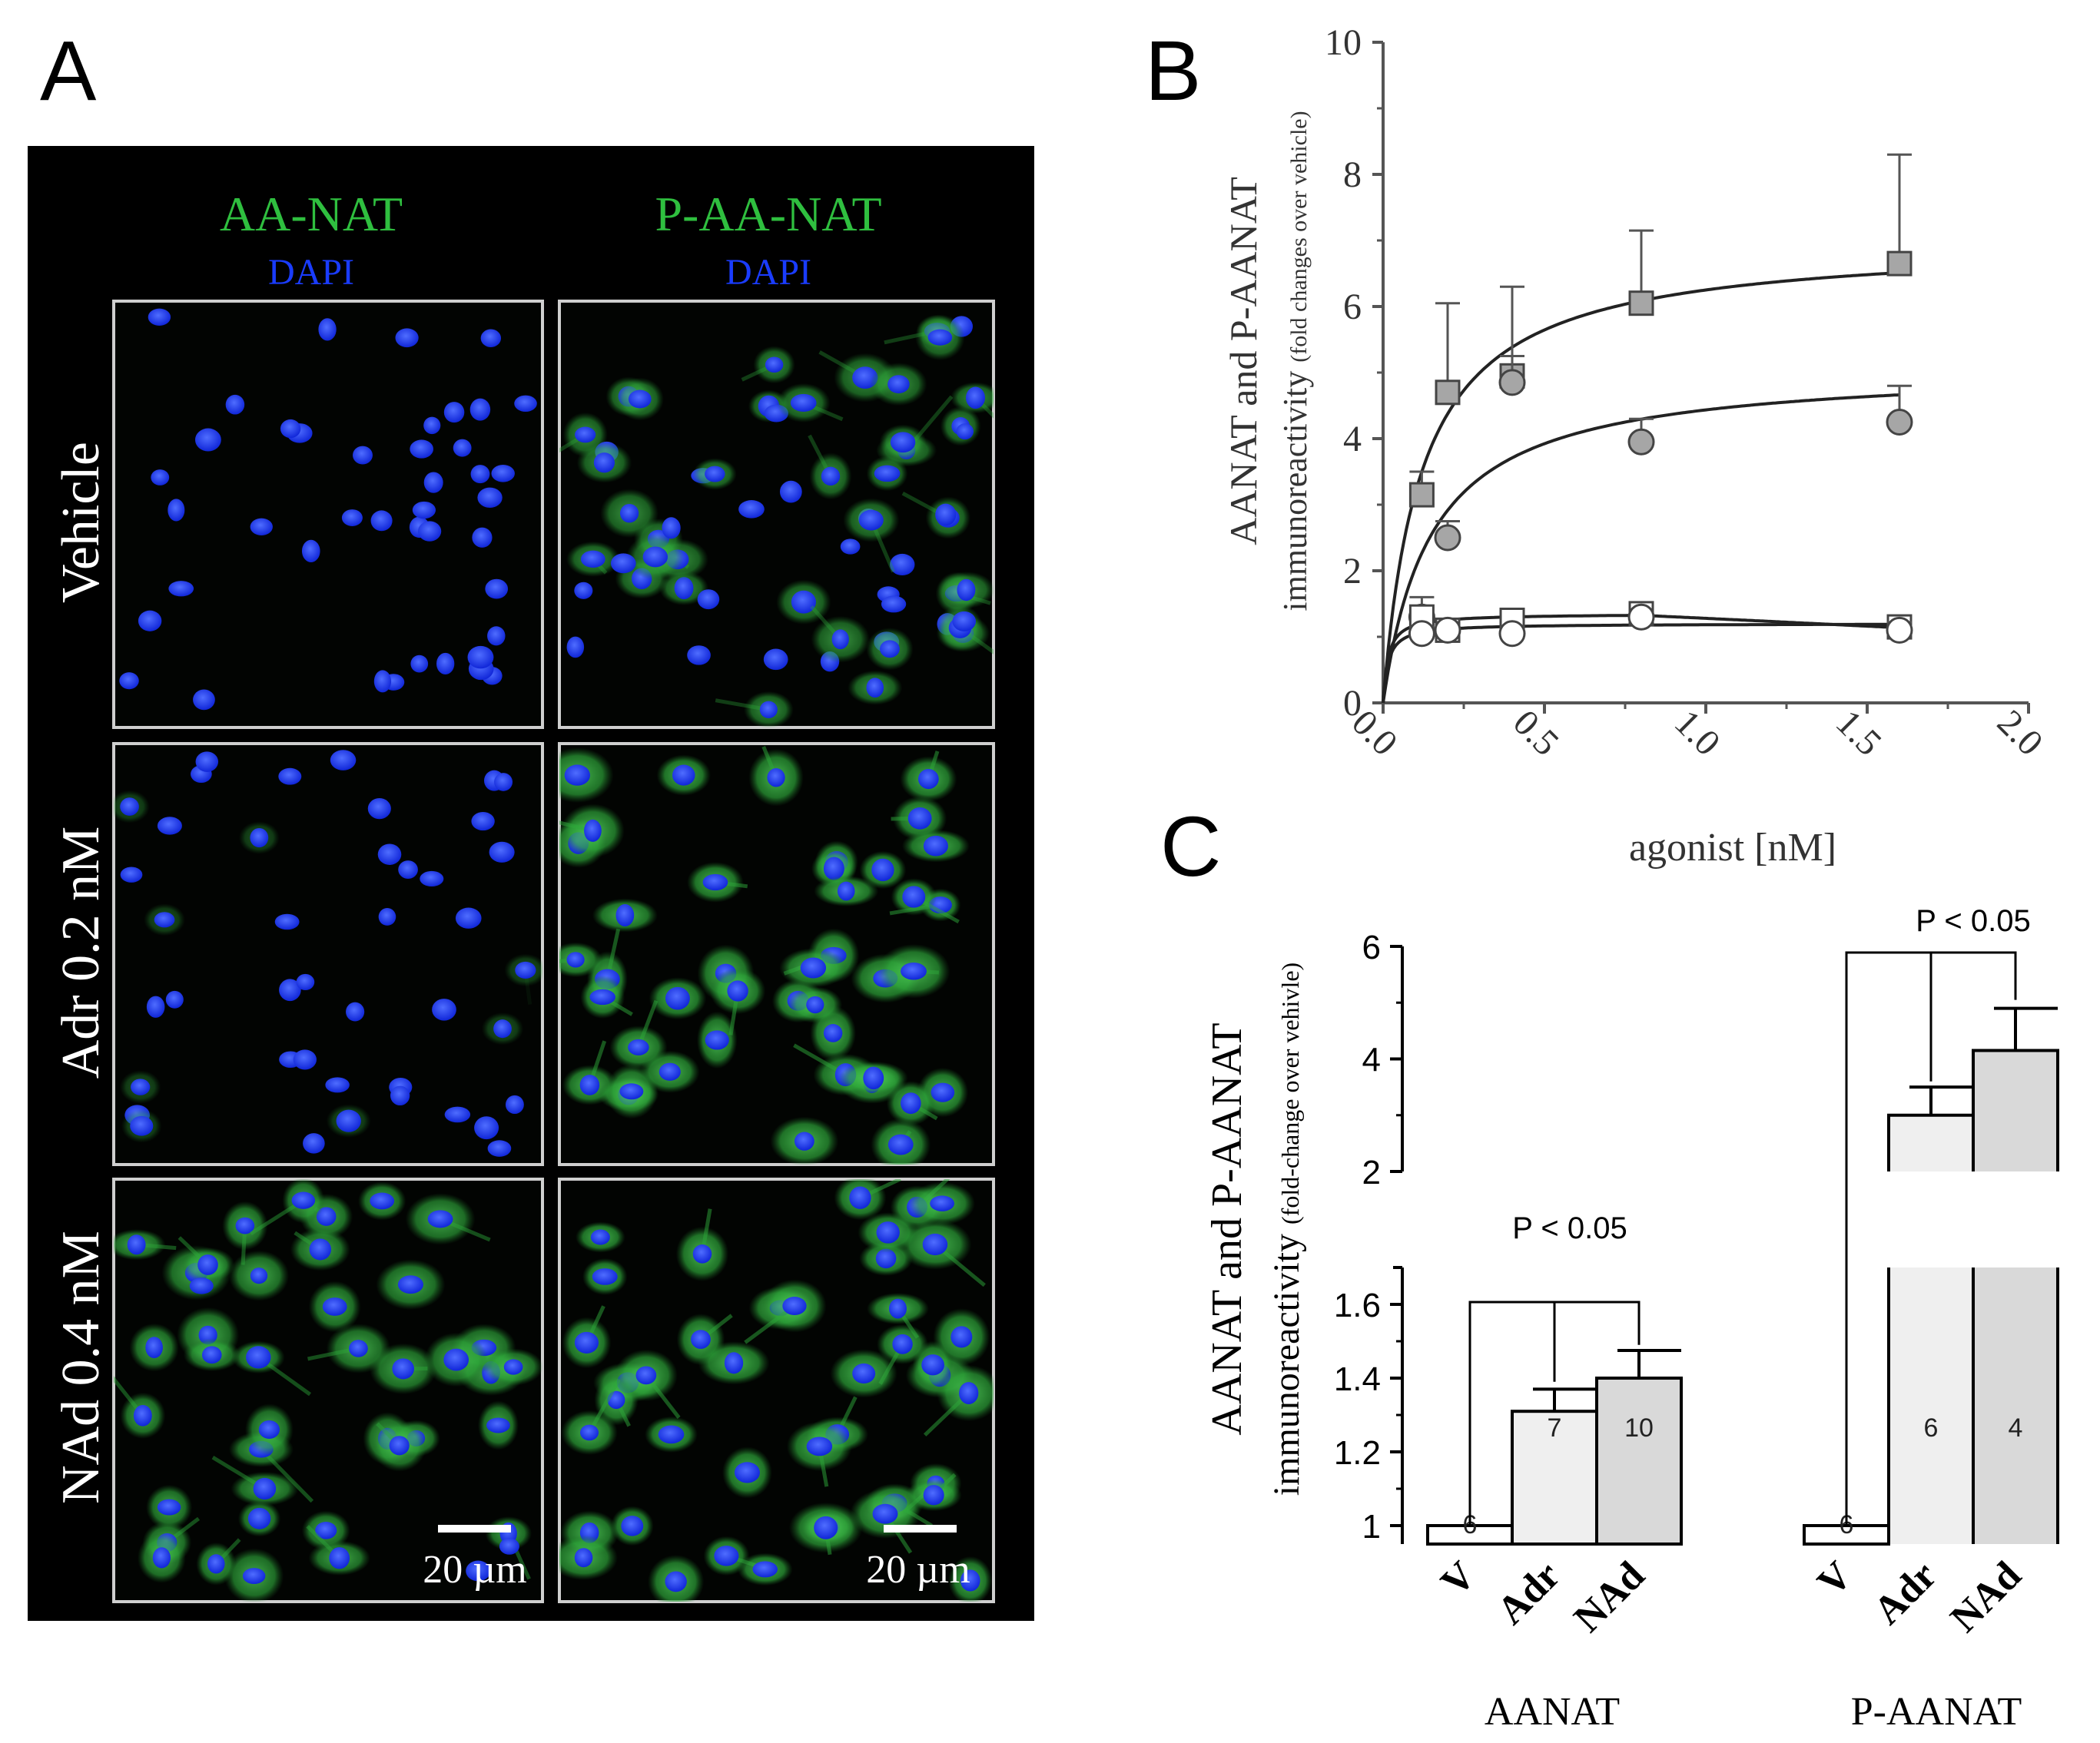 This screenshot has width=2100, height=1743. I want to click on y-tick-label: 2, so click(1352, 571).